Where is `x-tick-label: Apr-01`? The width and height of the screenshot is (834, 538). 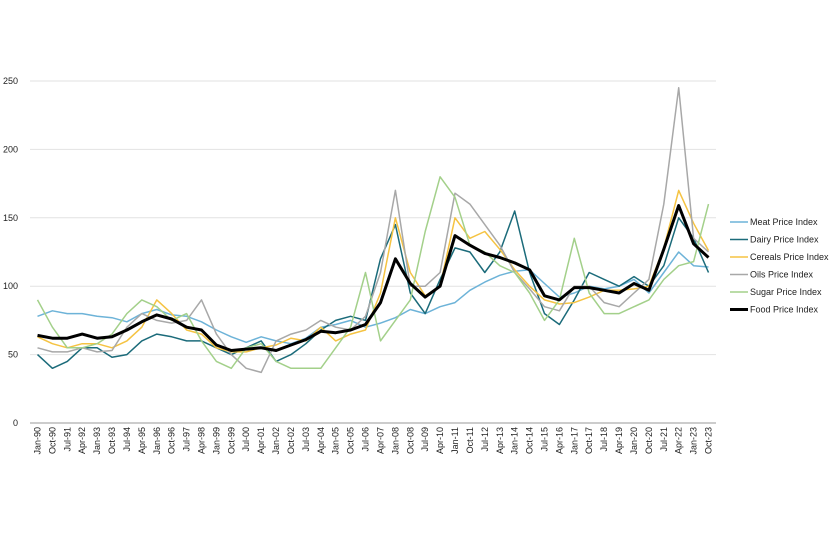
x-tick-label: Apr-01 is located at coordinates (261, 440).